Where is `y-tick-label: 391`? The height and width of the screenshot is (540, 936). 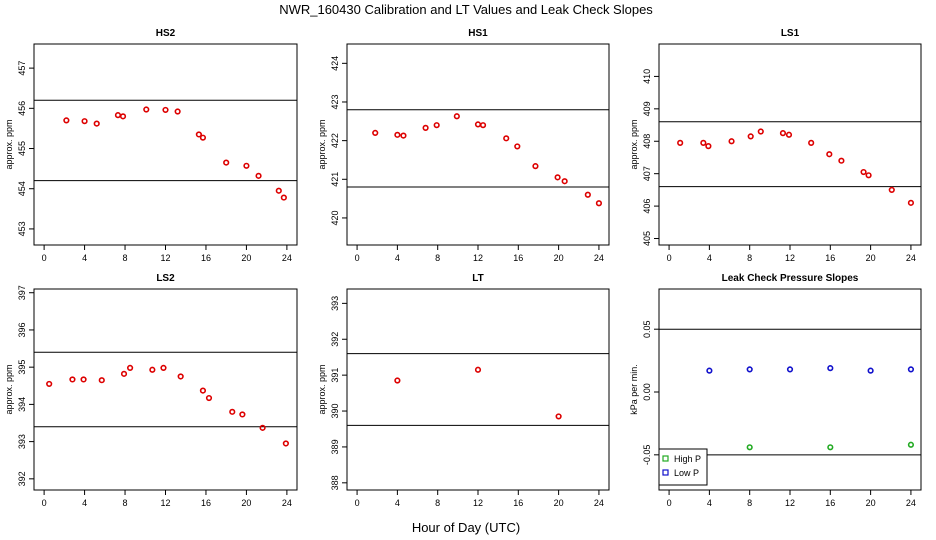 y-tick-label: 391 is located at coordinates (335, 375).